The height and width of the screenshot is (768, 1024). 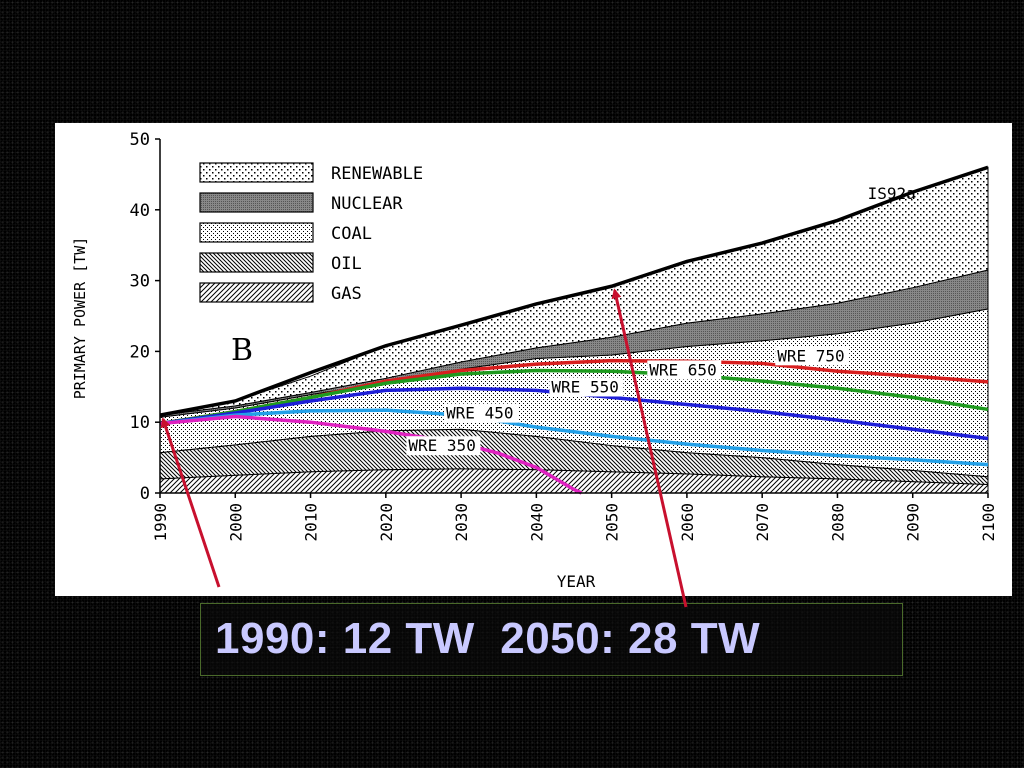 What do you see at coordinates (461, 522) in the screenshot?
I see `x-tick-label: 2030` at bounding box center [461, 522].